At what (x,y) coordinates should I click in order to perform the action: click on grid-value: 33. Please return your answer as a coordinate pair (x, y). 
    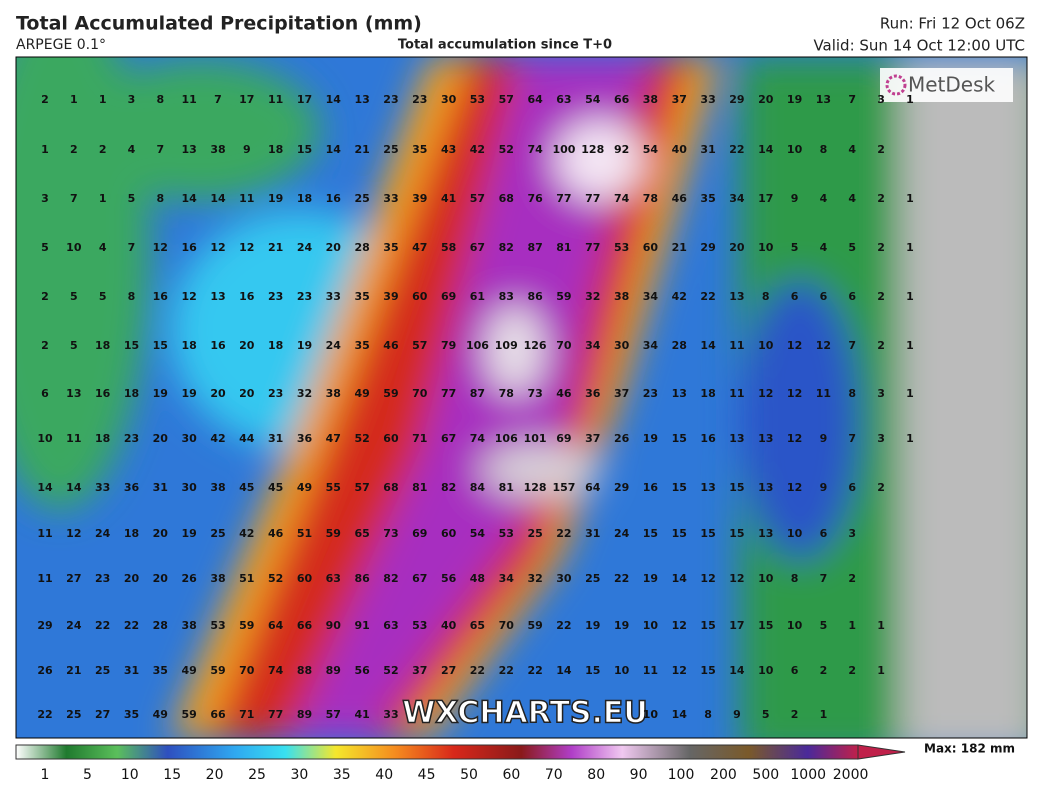
    Looking at the image, I should click on (102, 487).